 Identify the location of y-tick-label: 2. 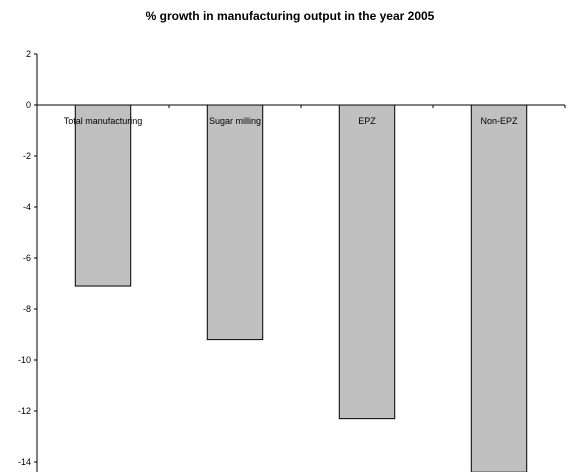
(28, 54).